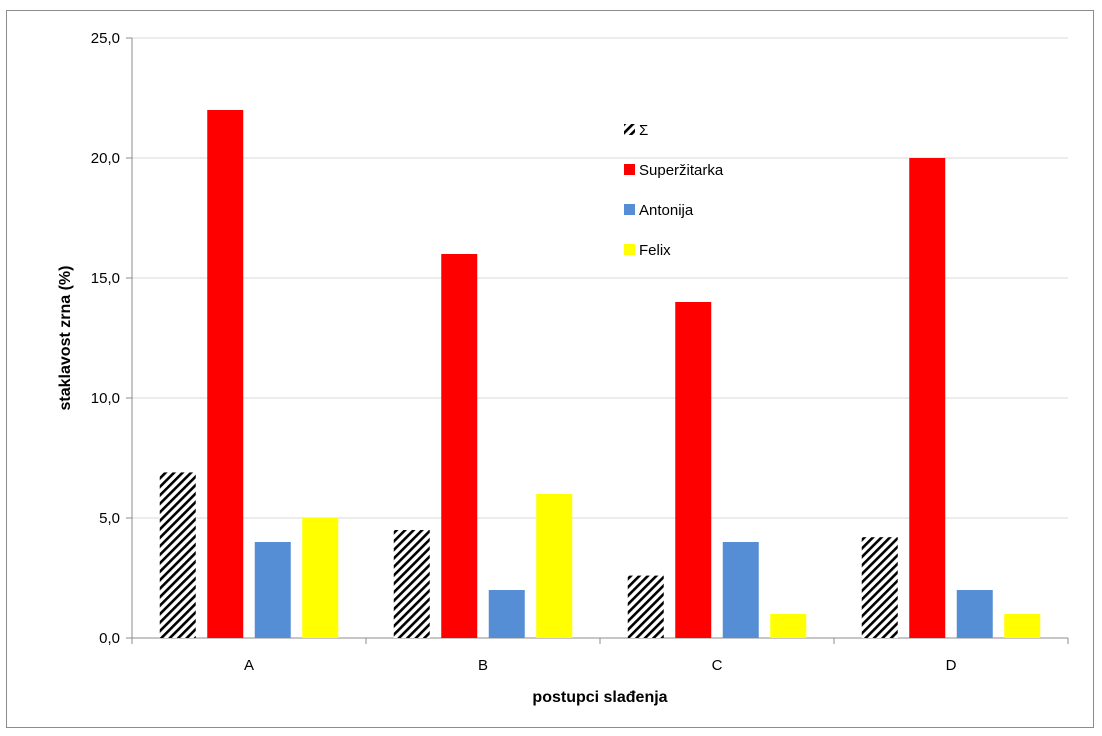 Image resolution: width=1102 pixels, height=736 pixels. I want to click on bar-3-A, so click(272, 590).